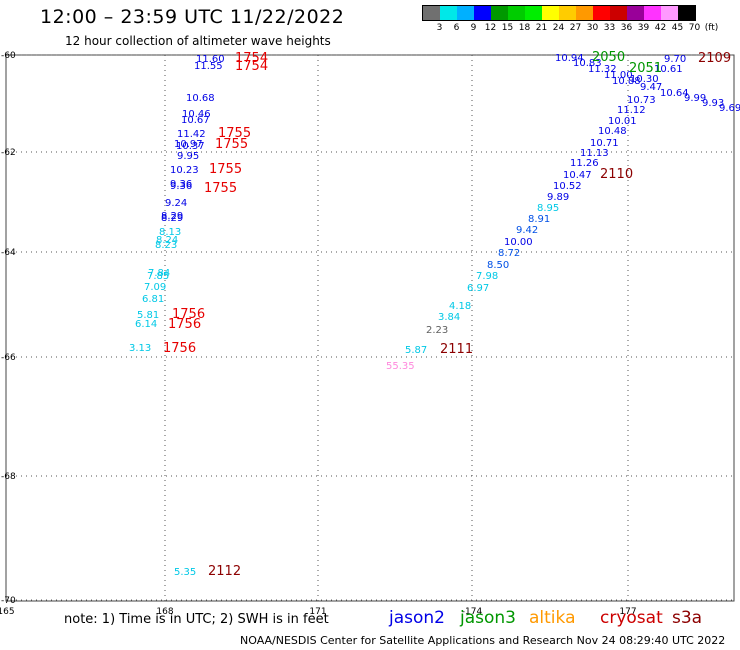 This screenshot has width=740, height=650. I want to click on swh-value: 2.23, so click(437, 330).